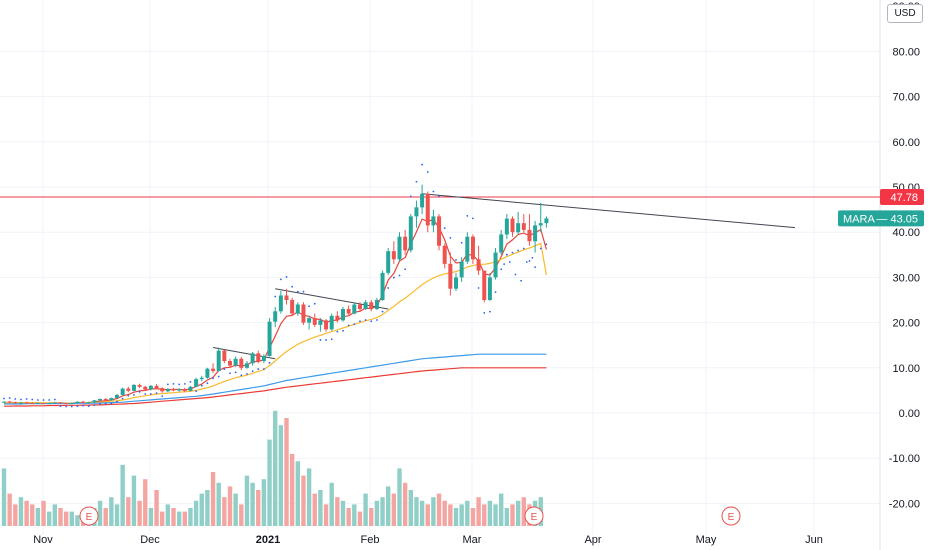 Image resolution: width=932 pixels, height=550 pixels. What do you see at coordinates (272, 468) in the screenshot?
I see `volume-bars` at bounding box center [272, 468].